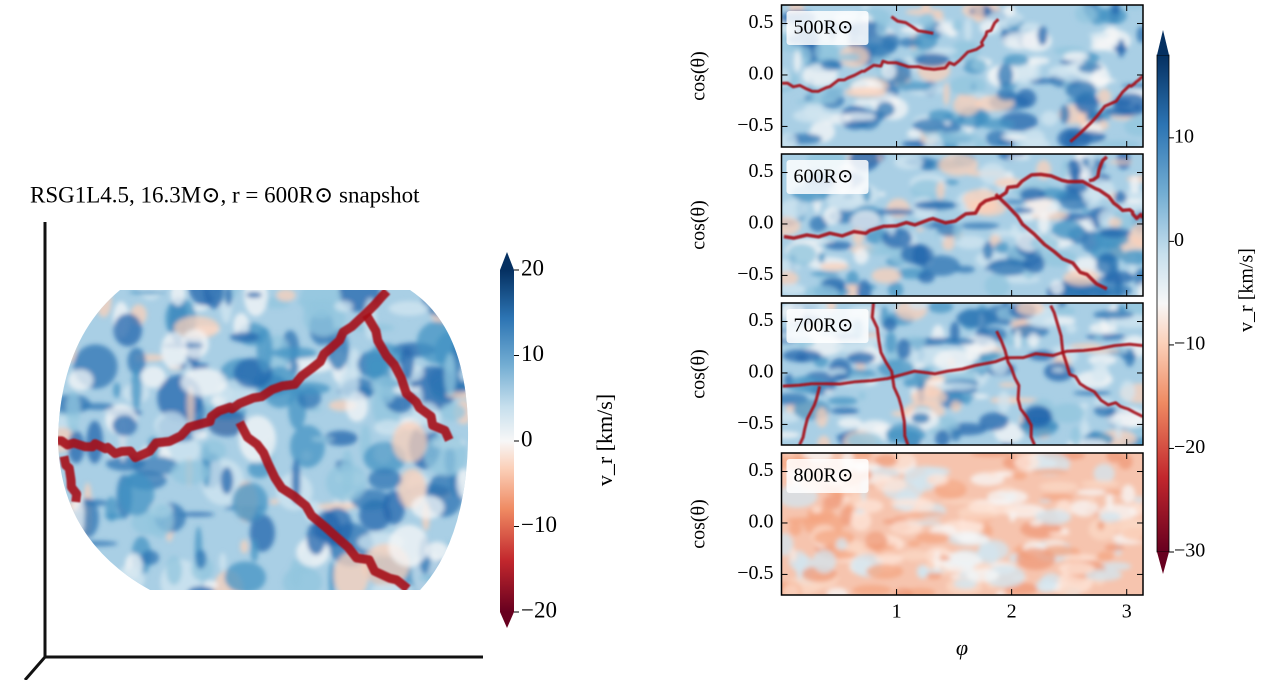  I want to click on colorbar-tick-label: −10, so click(1189, 344).